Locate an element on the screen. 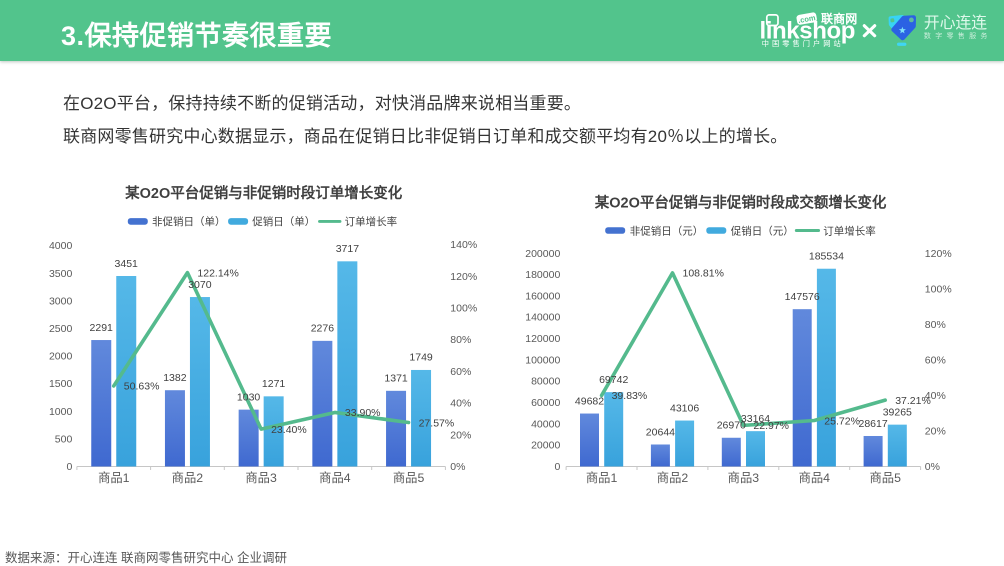  svg-text: 180000 is located at coordinates (542, 275).